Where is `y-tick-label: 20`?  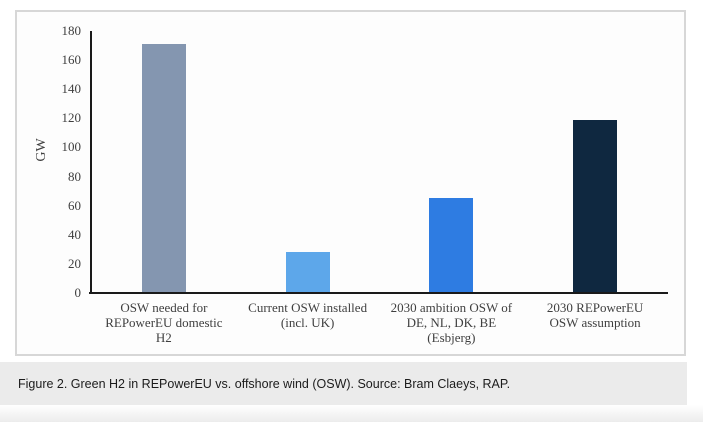
y-tick-label: 20 is located at coordinates (74, 263).